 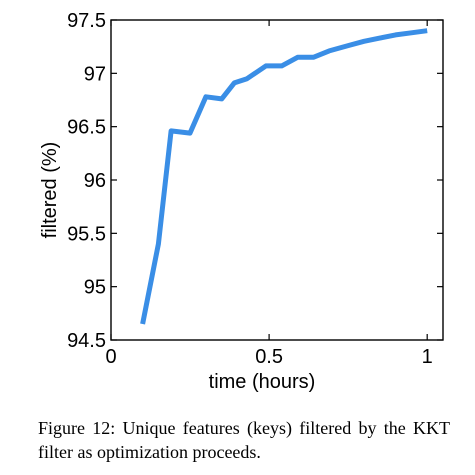 What do you see at coordinates (269, 357) in the screenshot?
I see `x-tick-label: 0.5` at bounding box center [269, 357].